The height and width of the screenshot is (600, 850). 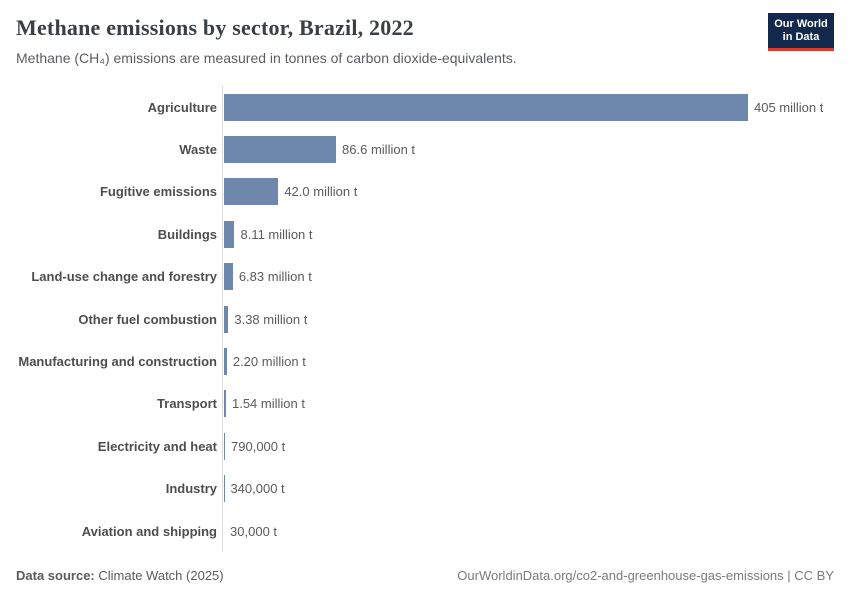 What do you see at coordinates (801, 37) in the screenshot?
I see `owid-logo-line2: in Data` at bounding box center [801, 37].